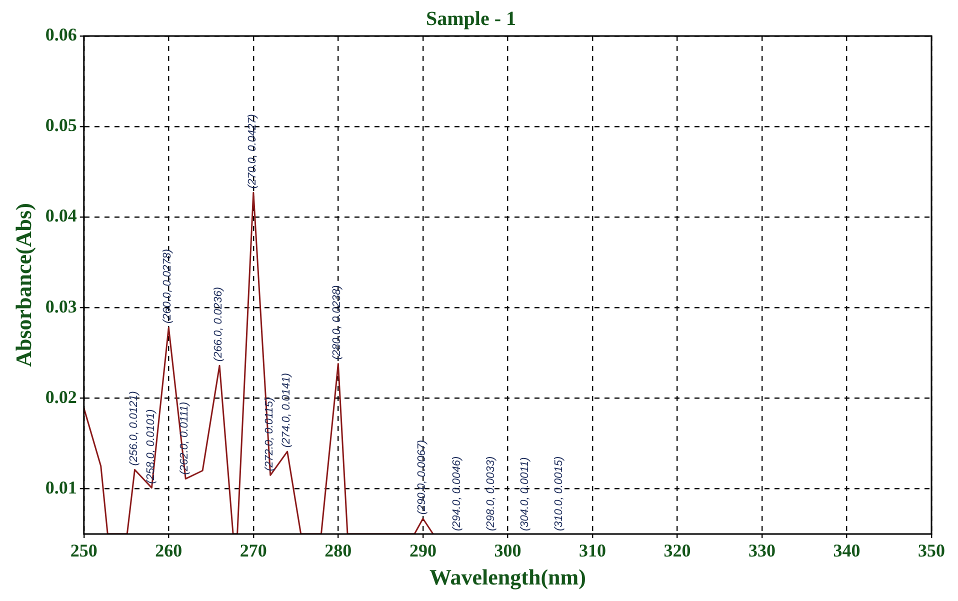  What do you see at coordinates (168, 550) in the screenshot?
I see `x-tick-label: 260` at bounding box center [168, 550].